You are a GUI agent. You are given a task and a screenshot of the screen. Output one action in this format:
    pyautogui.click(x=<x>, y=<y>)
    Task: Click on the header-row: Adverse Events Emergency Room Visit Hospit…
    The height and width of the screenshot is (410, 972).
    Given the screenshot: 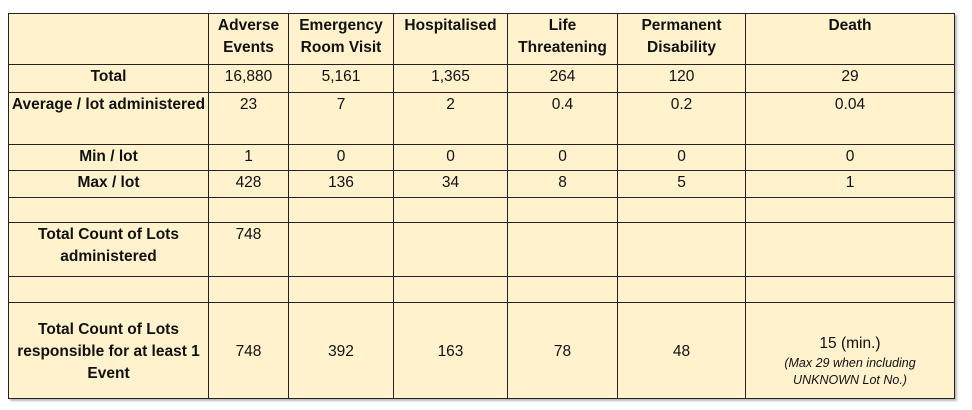 What is the action you would take?
    pyautogui.click(x=481, y=39)
    